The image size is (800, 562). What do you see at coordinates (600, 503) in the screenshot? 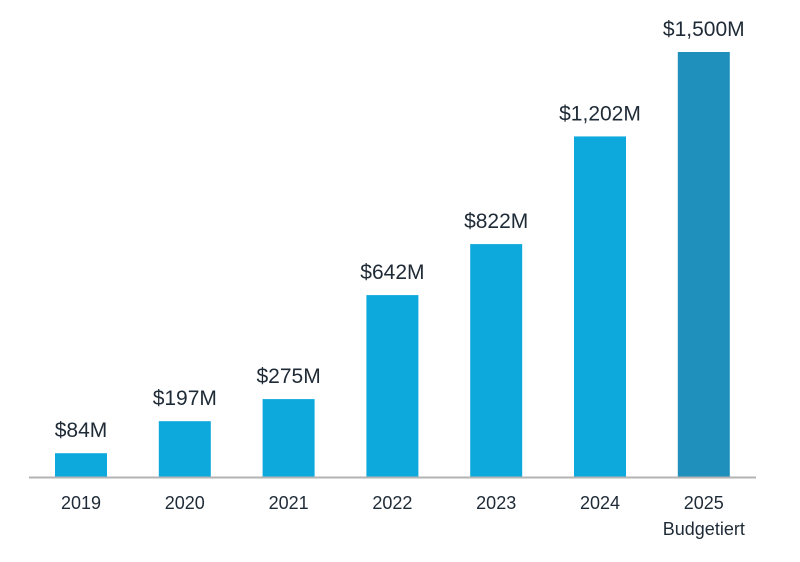
I see `x-tick-label-2024: 2024` at bounding box center [600, 503].